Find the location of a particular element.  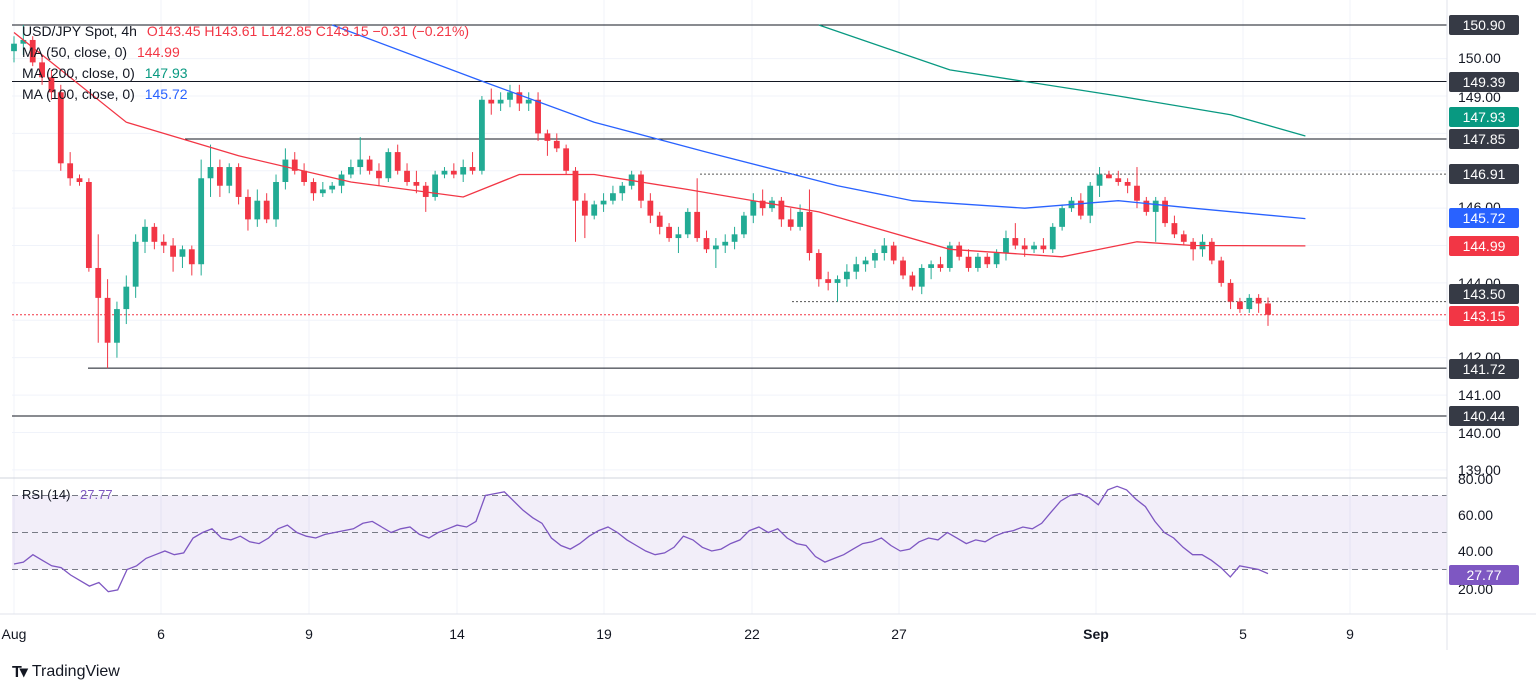

rsi-value-tag: 27.77 is located at coordinates (1484, 575).